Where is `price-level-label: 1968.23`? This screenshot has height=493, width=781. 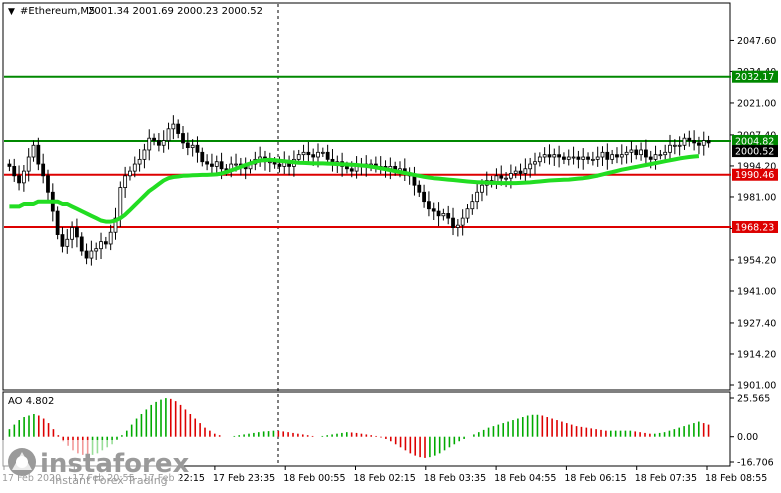 price-level-label: 1968.23 is located at coordinates (754, 227).